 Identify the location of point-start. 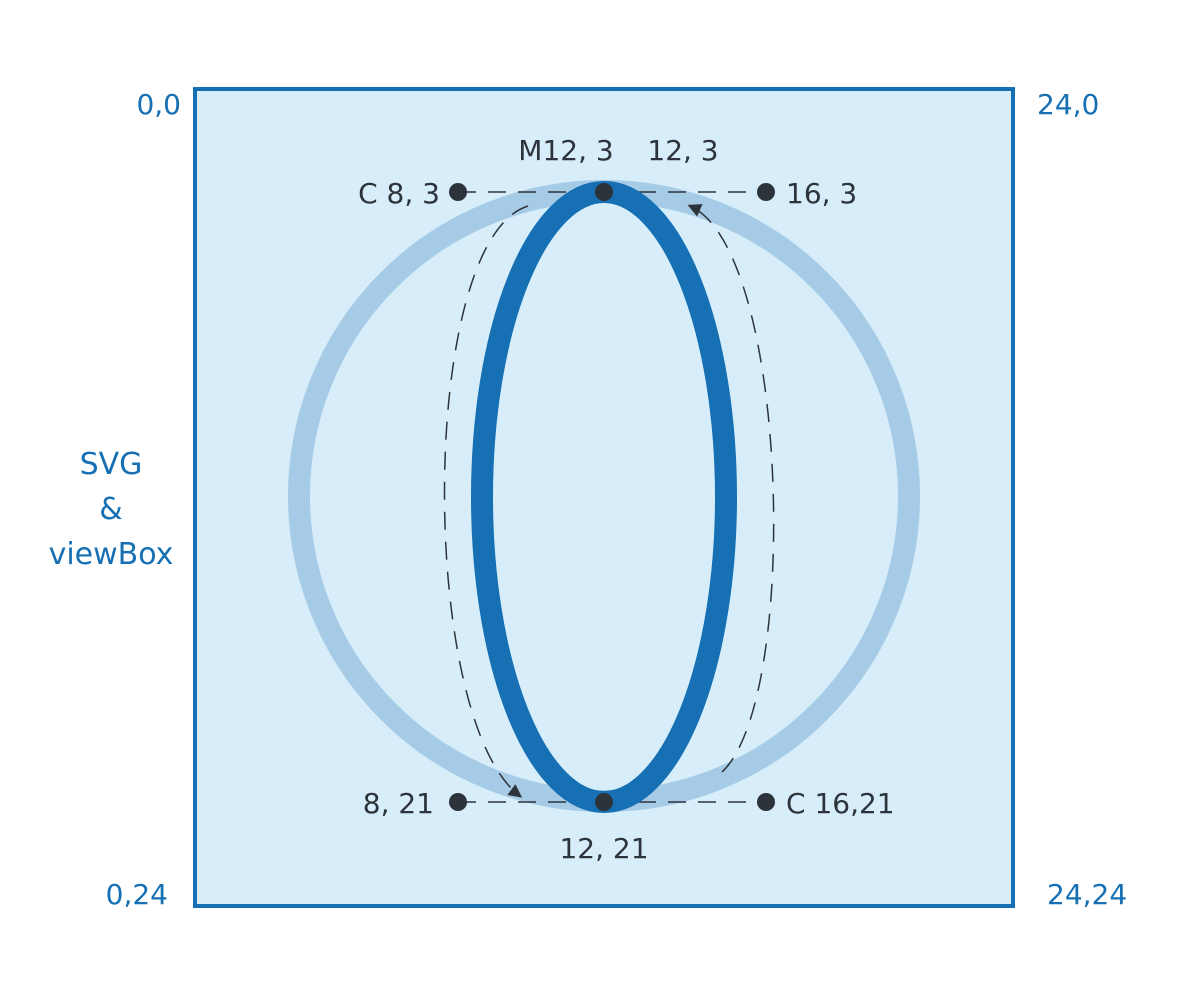
(604, 192).